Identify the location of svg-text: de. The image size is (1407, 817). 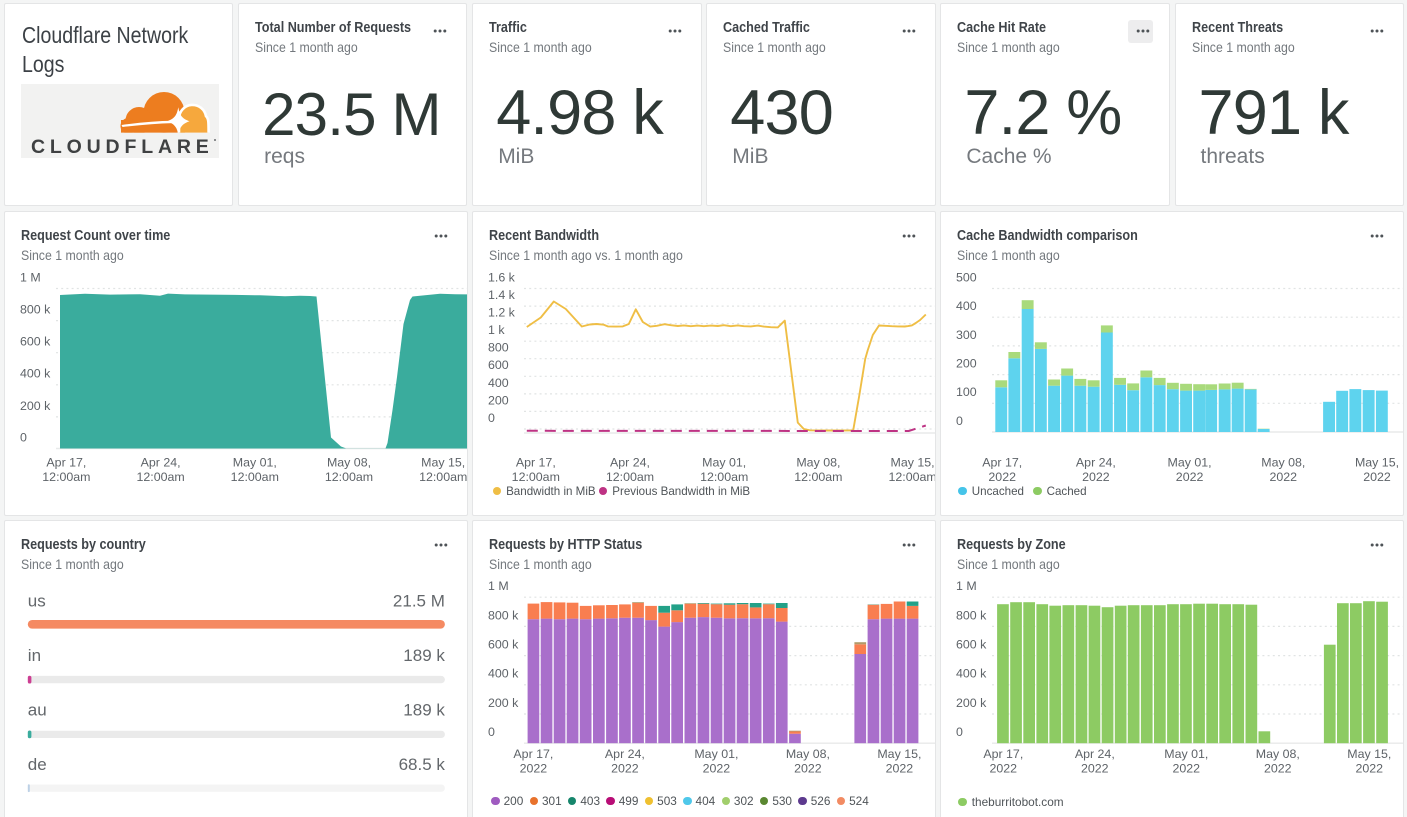
(37, 764).